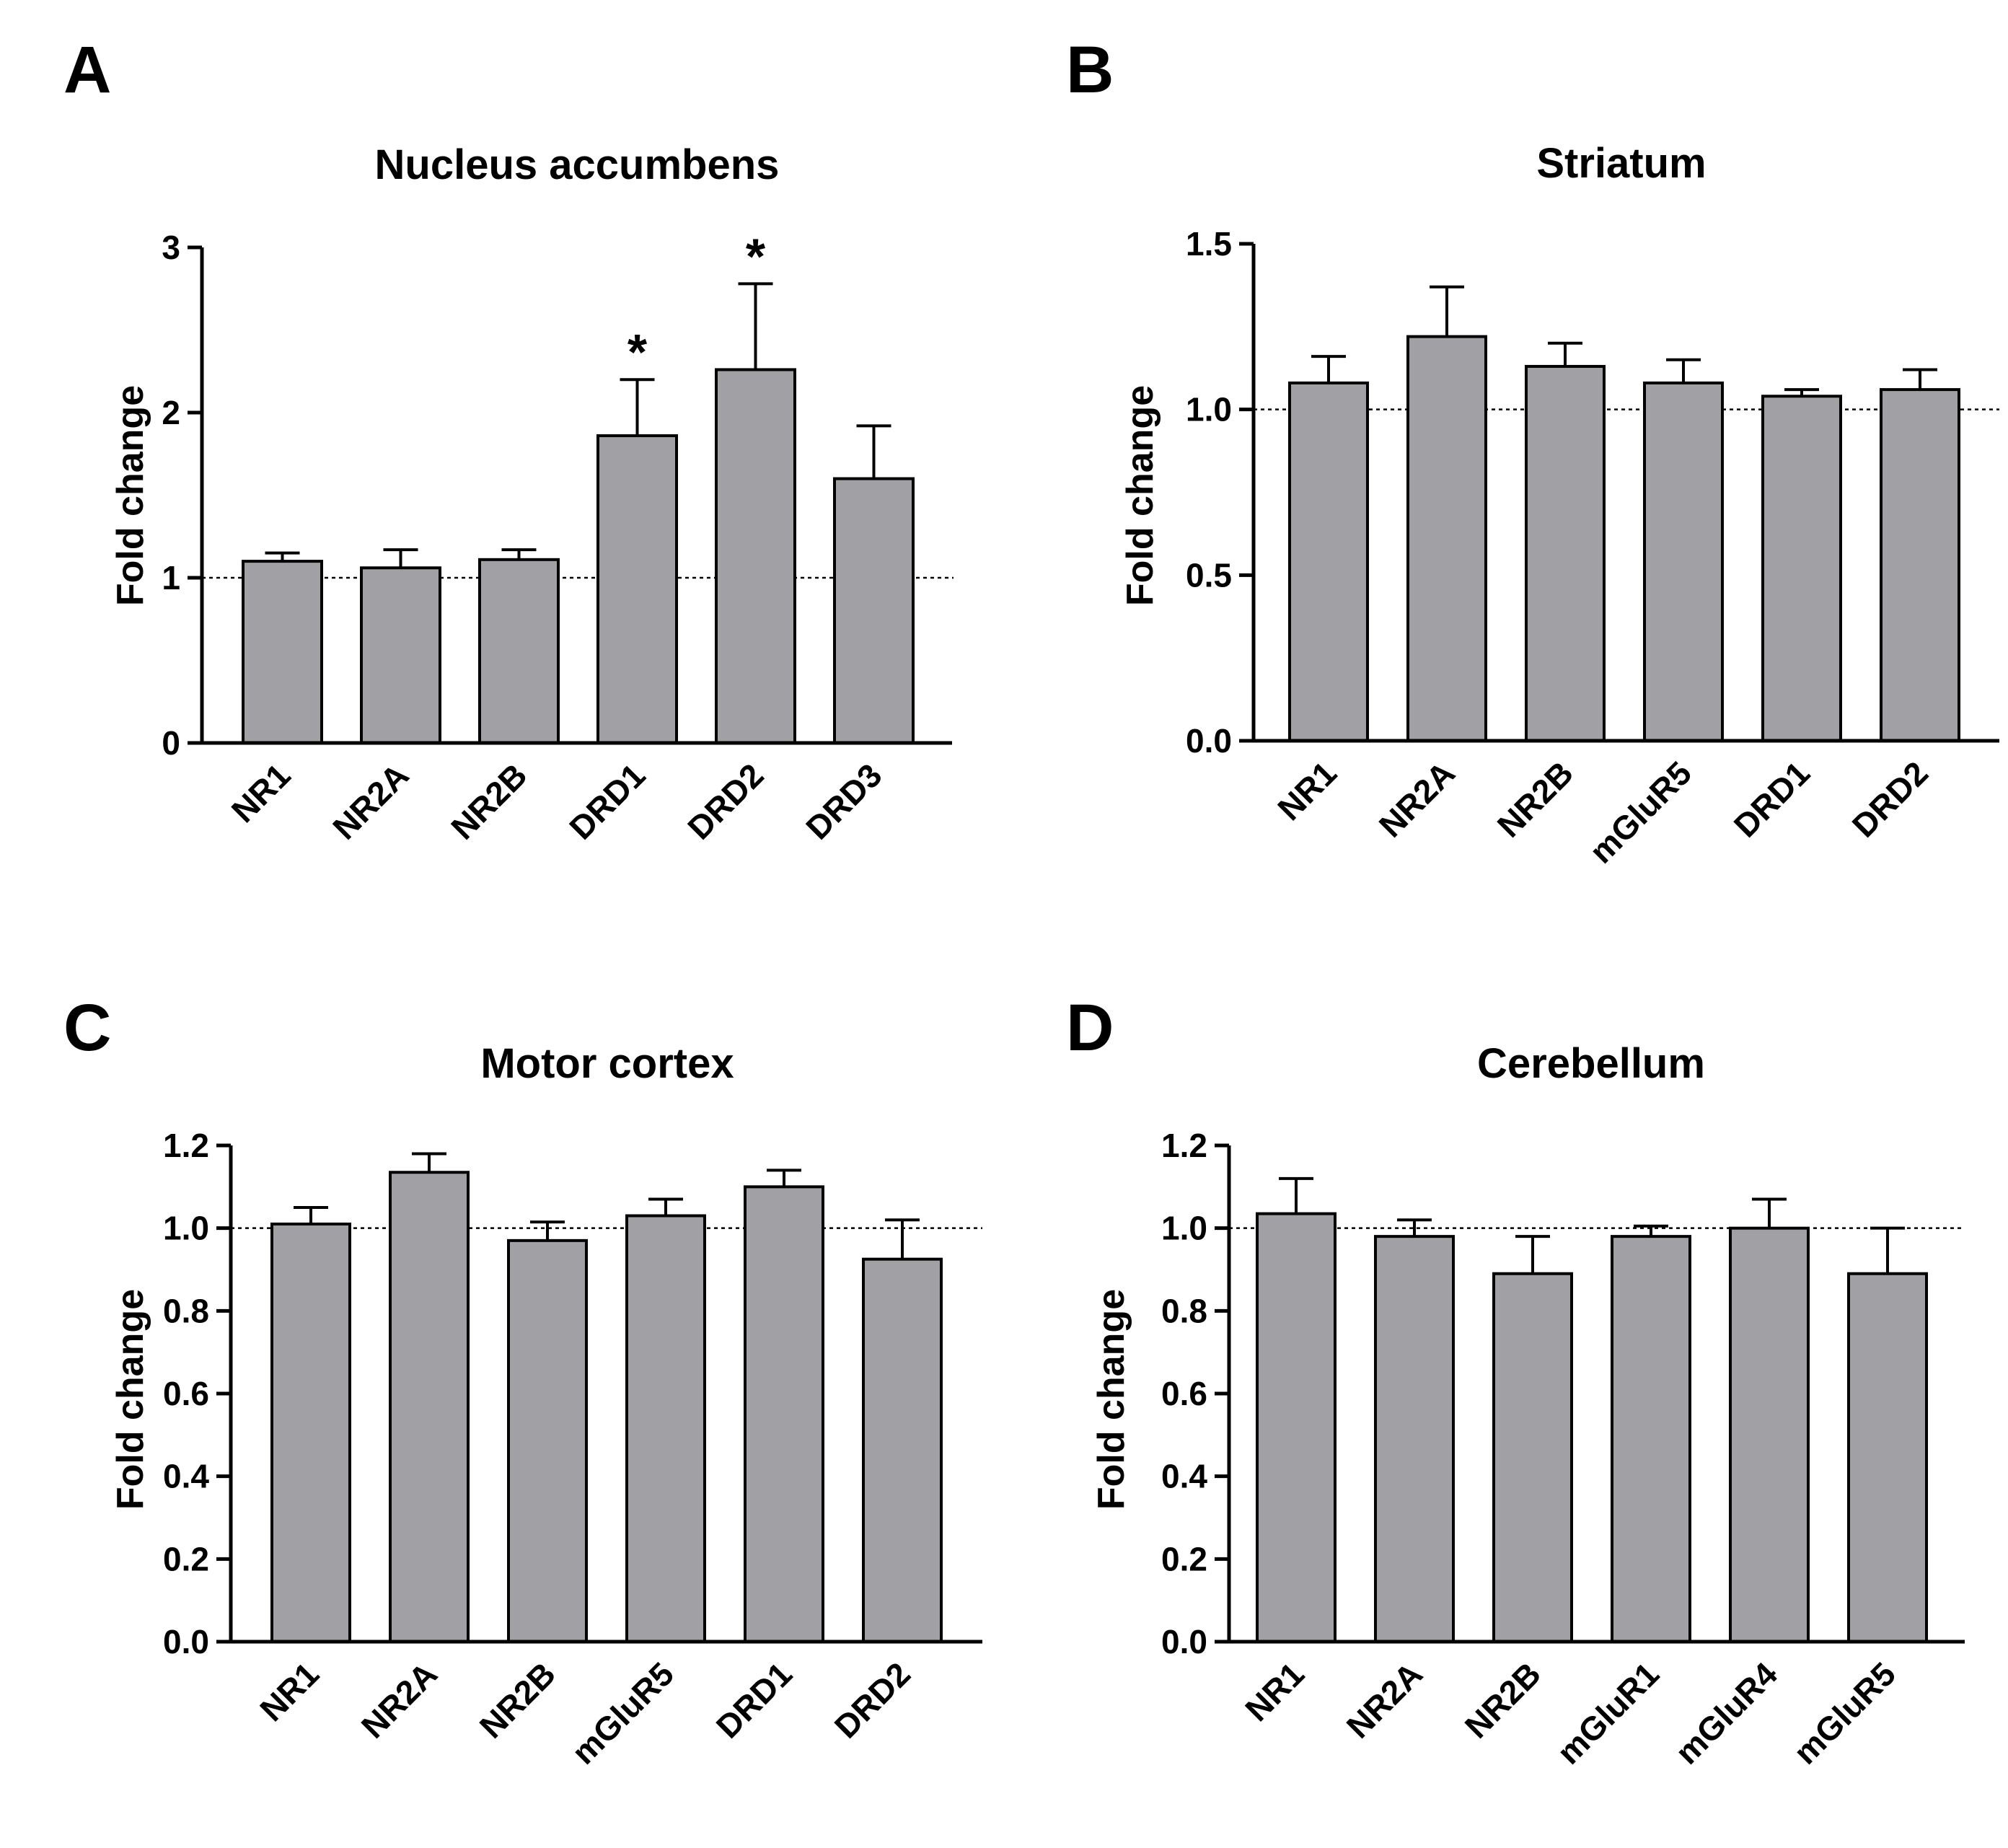 Image resolution: width=2008 pixels, height=1848 pixels. What do you see at coordinates (1591, 1064) in the screenshot?
I see `chart-title: Cerebellum` at bounding box center [1591, 1064].